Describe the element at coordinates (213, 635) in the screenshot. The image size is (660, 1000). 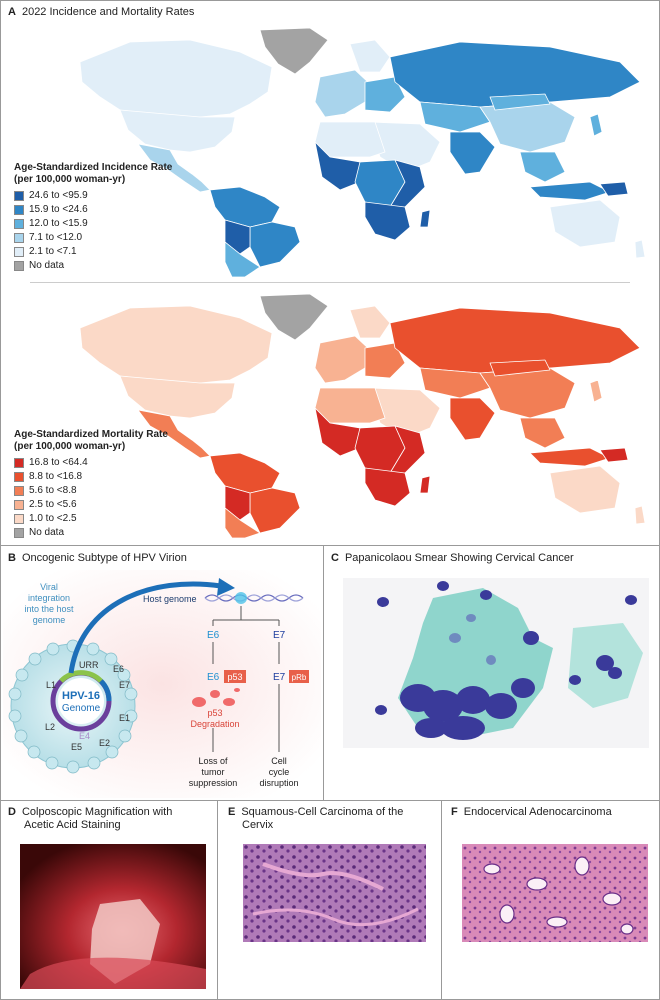
I see `e6-label: E6` at that location.